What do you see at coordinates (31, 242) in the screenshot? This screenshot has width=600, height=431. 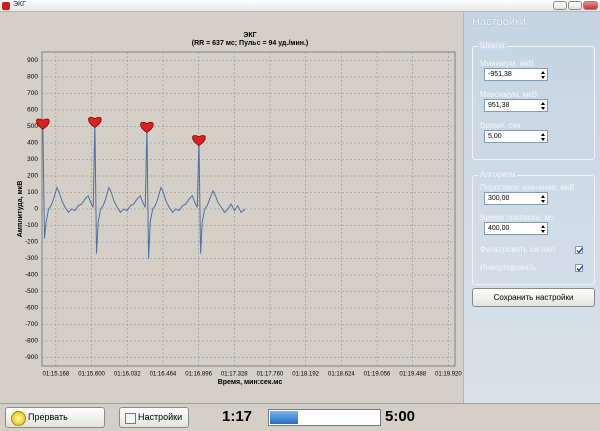 I see `y-tick-label: -200` at bounding box center [31, 242].